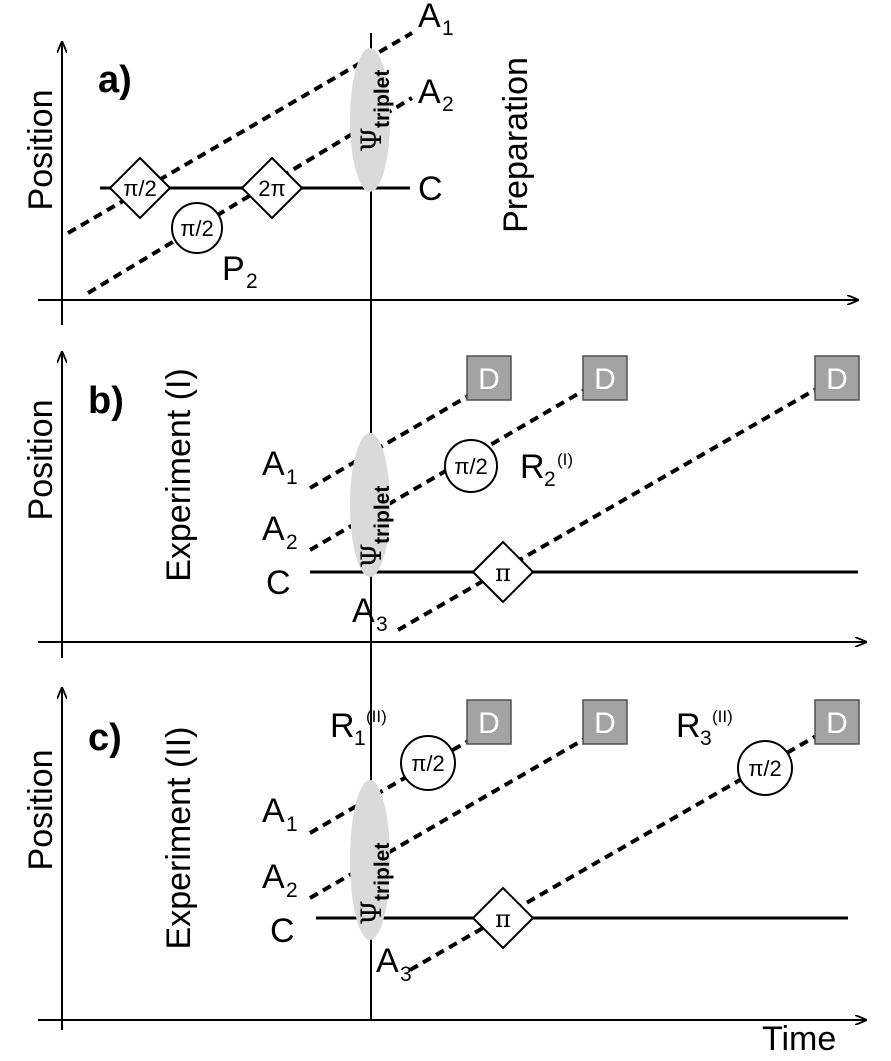 This screenshot has width=891, height=1061. I want to click on panel-a-half-pi-circle-label: π/2, so click(197, 228).